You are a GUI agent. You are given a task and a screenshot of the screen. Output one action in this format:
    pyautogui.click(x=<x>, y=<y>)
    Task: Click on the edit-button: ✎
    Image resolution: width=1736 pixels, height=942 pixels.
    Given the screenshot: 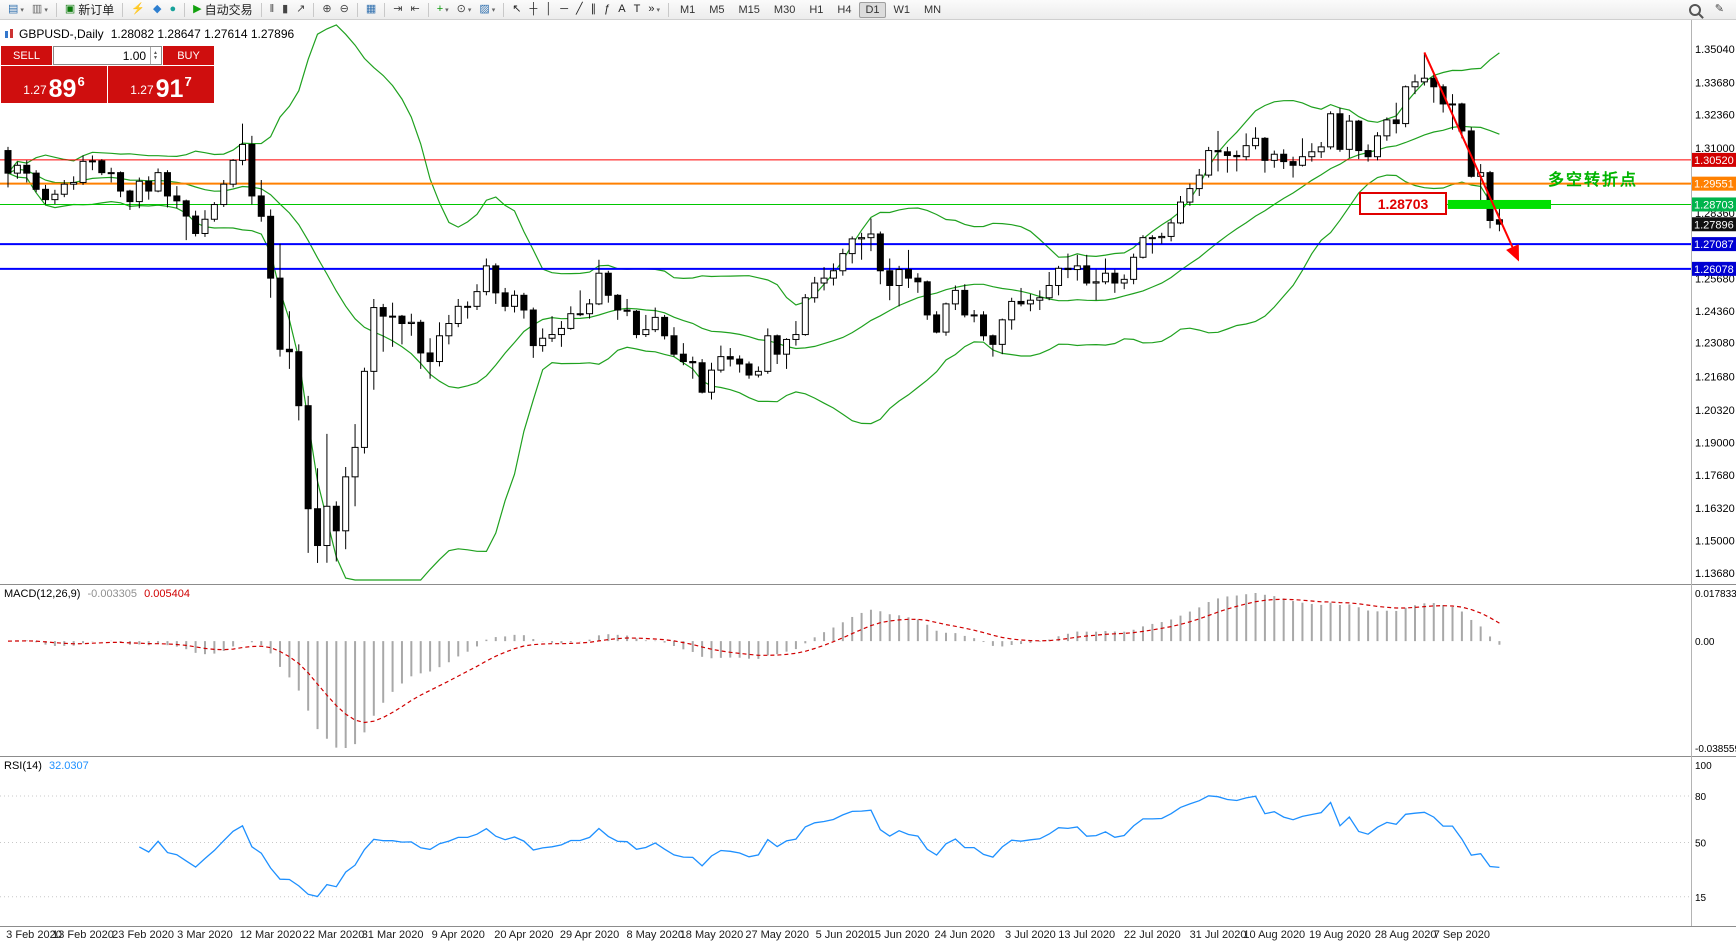 What is the action you would take?
    pyautogui.click(x=1719, y=10)
    